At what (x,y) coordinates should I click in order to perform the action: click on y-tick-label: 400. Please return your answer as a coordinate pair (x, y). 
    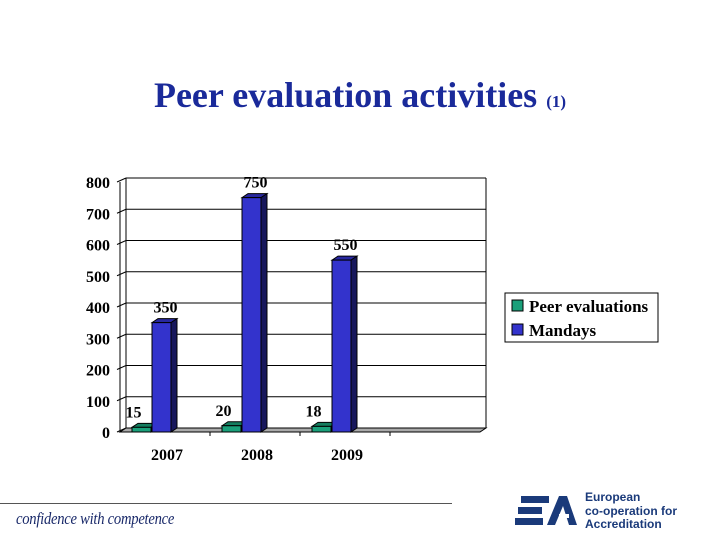
    Looking at the image, I should click on (98, 308).